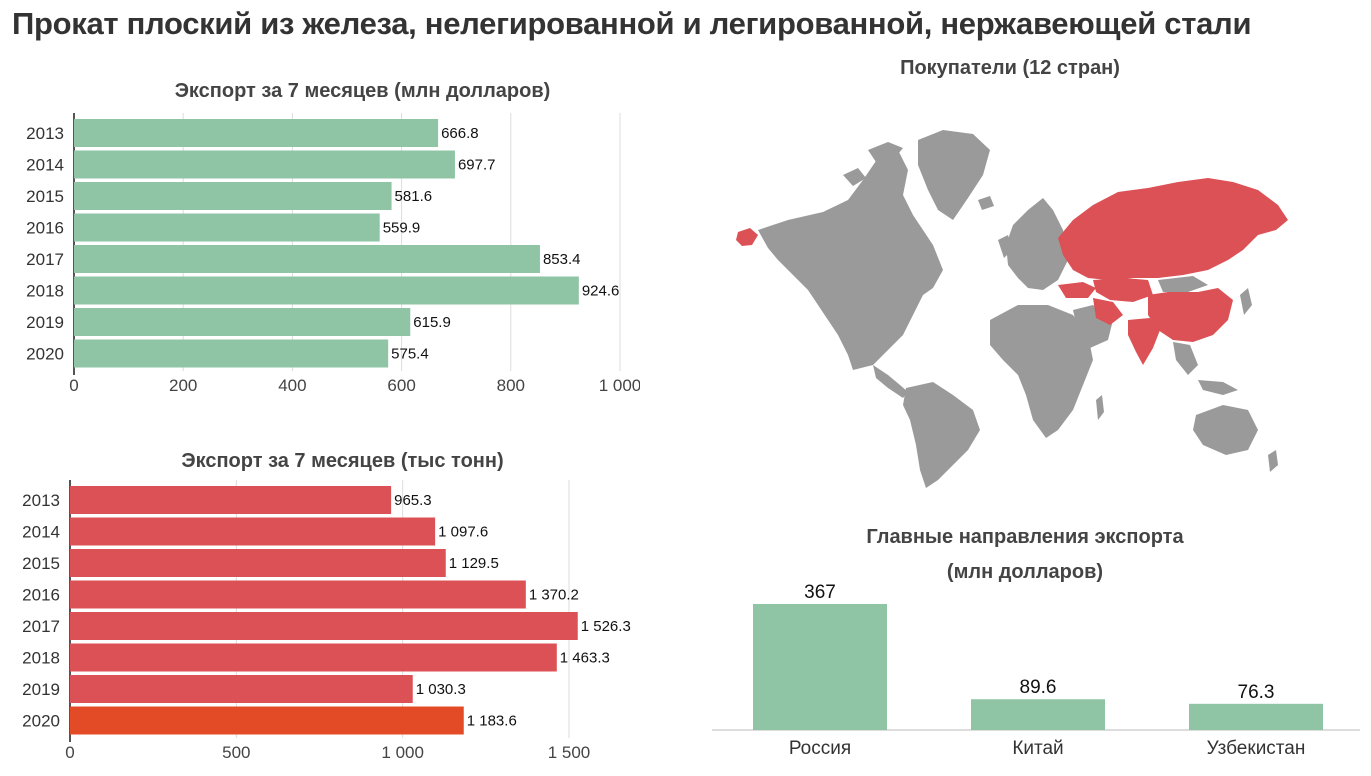 The width and height of the screenshot is (1371, 776). What do you see at coordinates (183, 385) in the screenshot?
I see `x-tick-label: 200` at bounding box center [183, 385].